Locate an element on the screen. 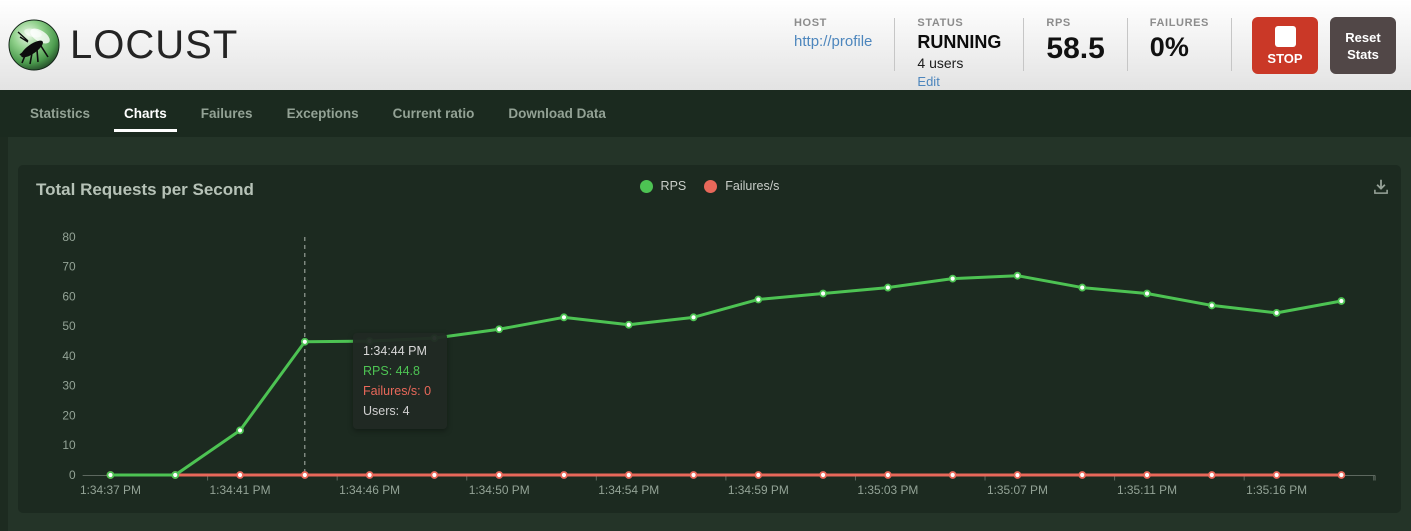 This screenshot has height=531, width=1411. legend-item-rps: RPS is located at coordinates (663, 186).